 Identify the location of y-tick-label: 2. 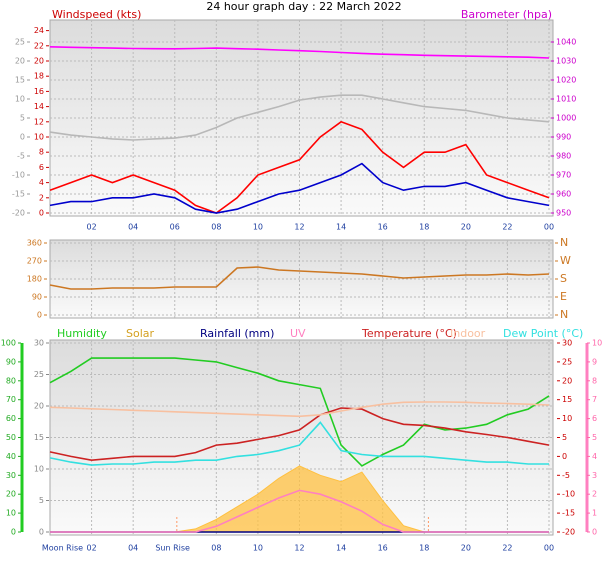
(41, 197).